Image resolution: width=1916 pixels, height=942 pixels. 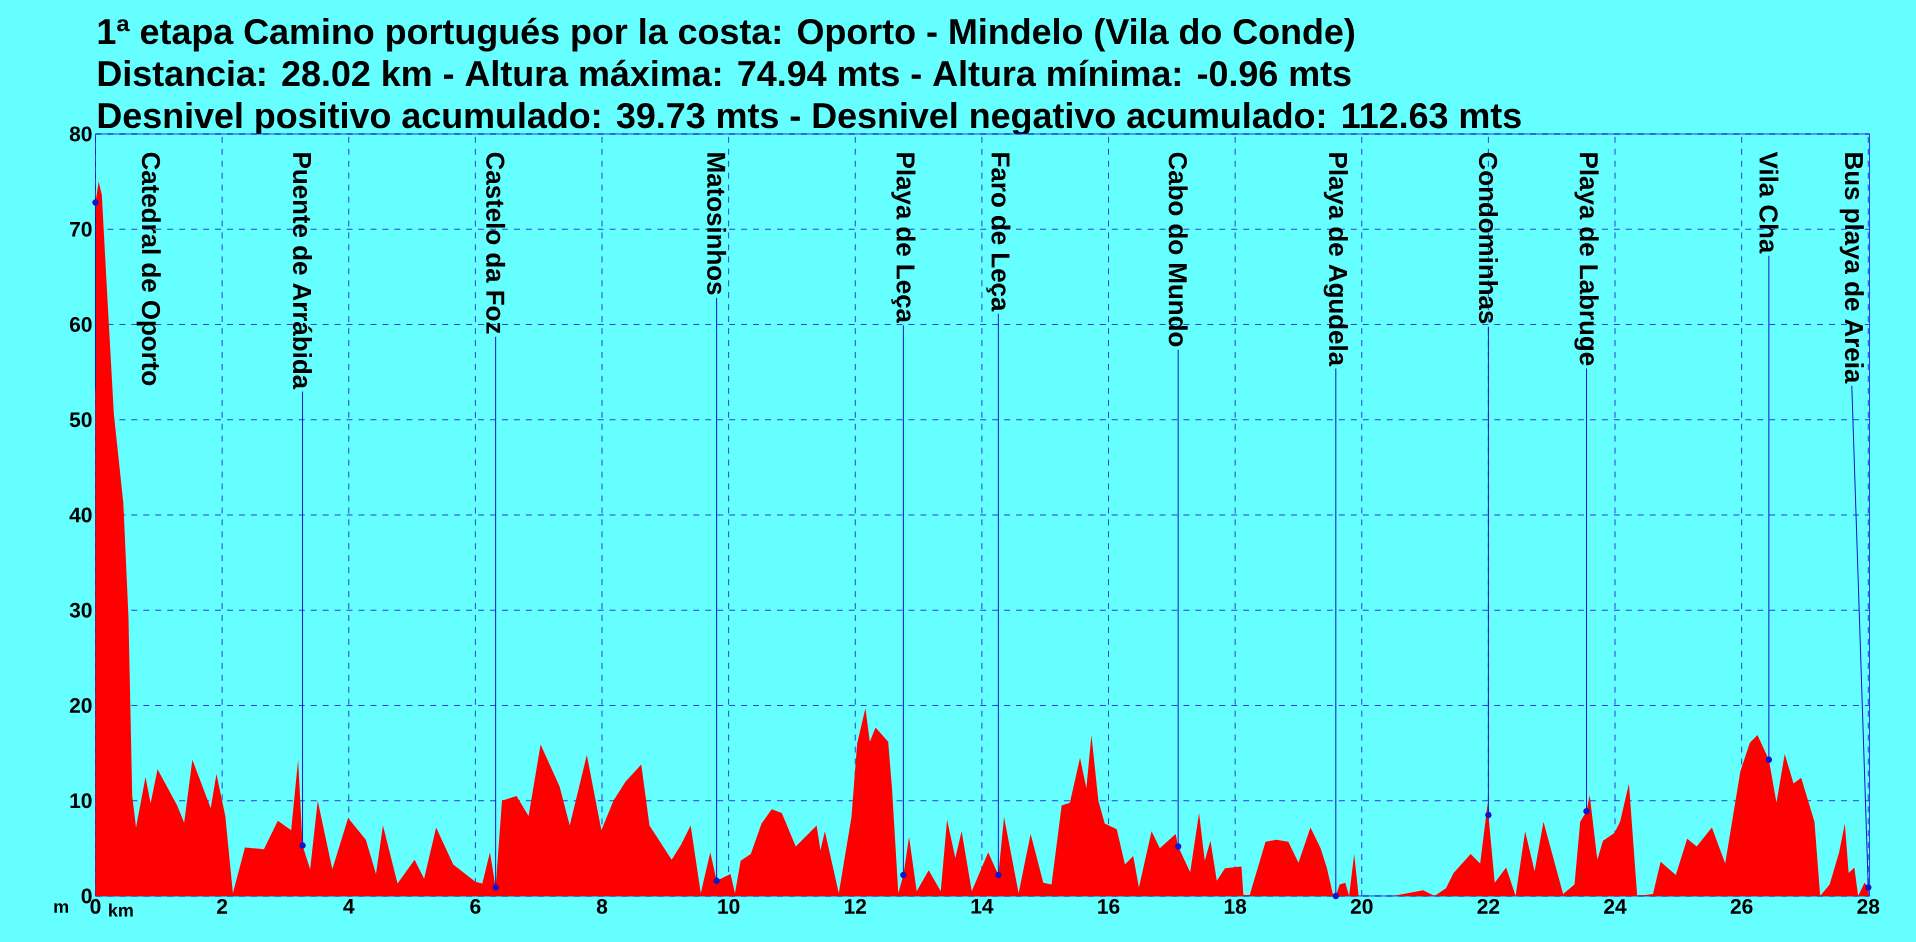 What do you see at coordinates (302, 271) in the screenshot?
I see `annotation: Puente de Arrábida` at bounding box center [302, 271].